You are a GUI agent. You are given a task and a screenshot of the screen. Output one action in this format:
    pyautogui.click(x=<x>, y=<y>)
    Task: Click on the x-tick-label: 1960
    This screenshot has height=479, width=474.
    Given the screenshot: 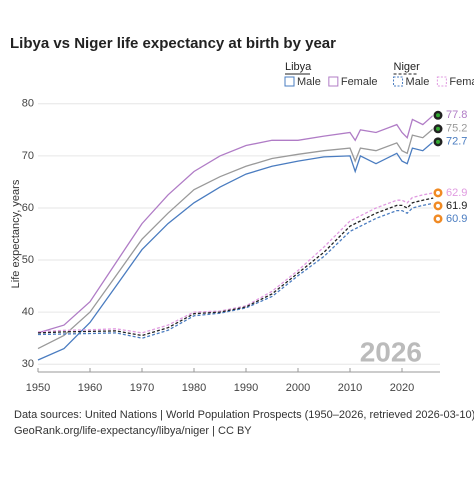 What is the action you would take?
    pyautogui.click(x=90, y=388)
    